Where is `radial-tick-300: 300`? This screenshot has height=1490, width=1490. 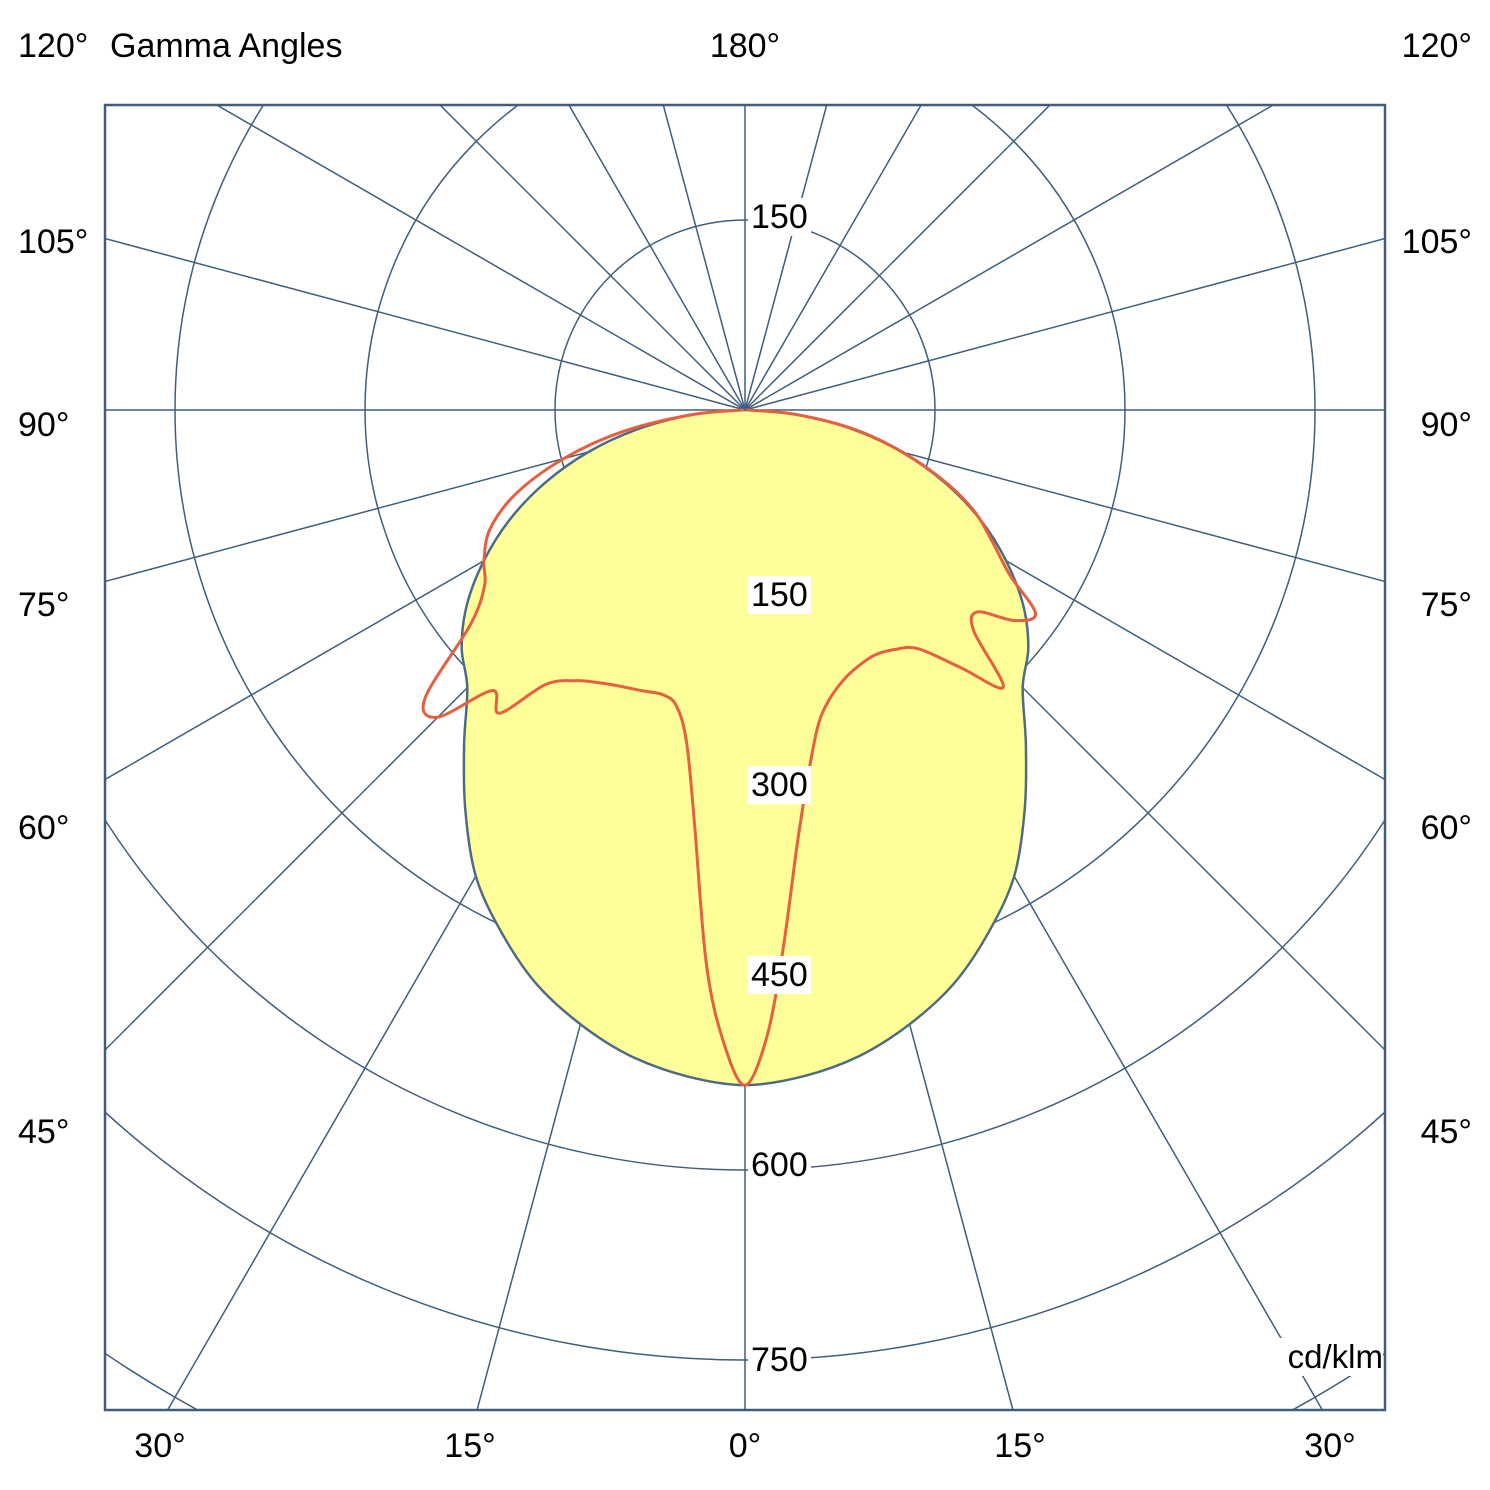
radial-tick-300: 300 is located at coordinates (779, 785).